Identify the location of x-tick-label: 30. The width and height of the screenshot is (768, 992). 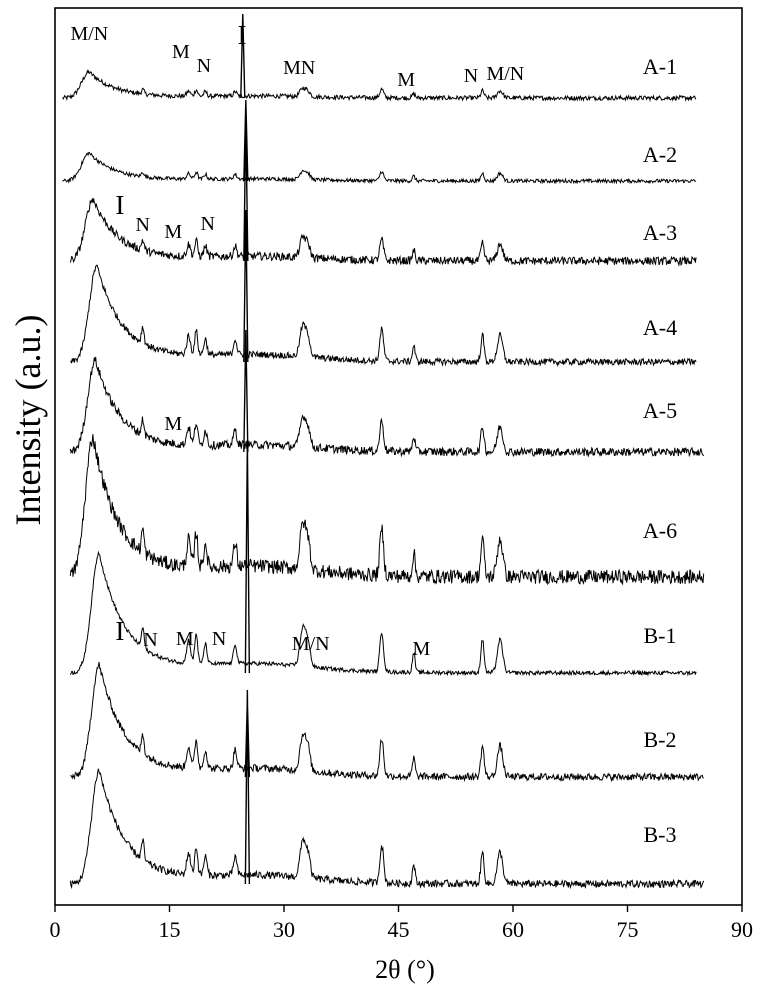
(284, 929).